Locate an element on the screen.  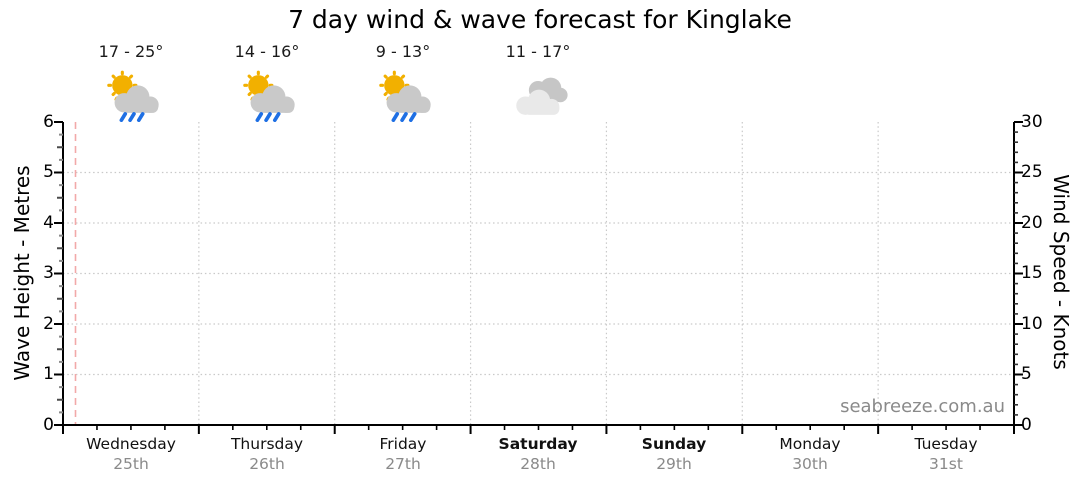
day-label: Monday is located at coordinates (810, 444).